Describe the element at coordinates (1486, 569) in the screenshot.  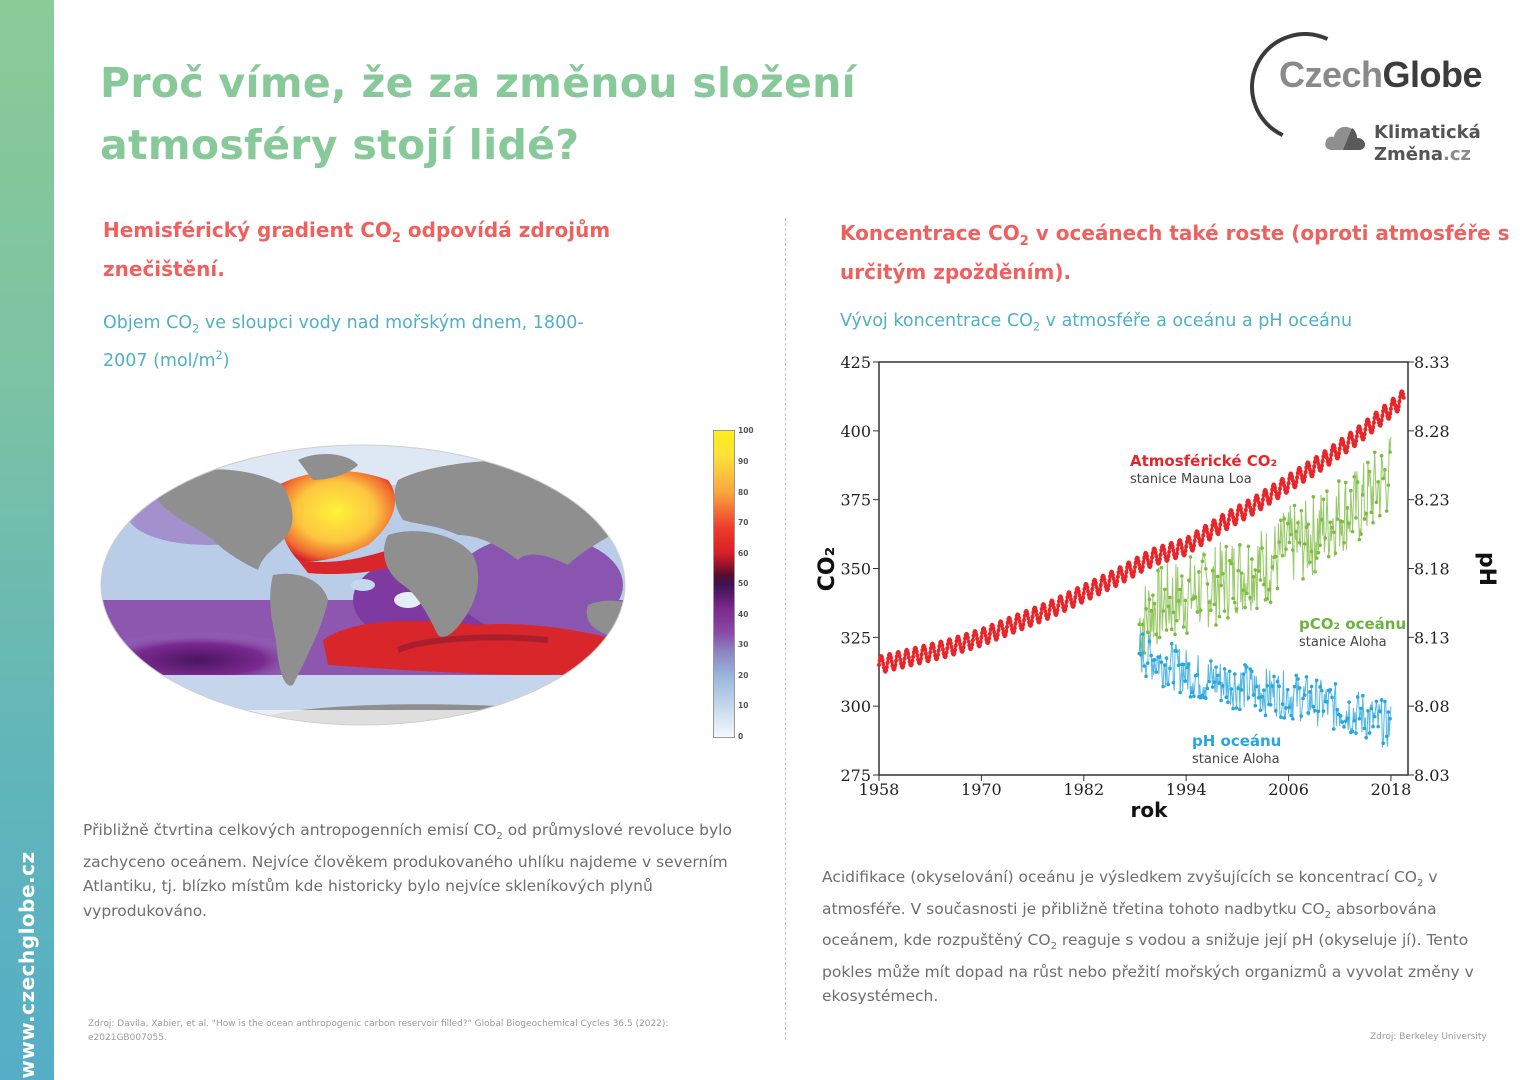
I see `y-axis-right-label: pH` at that location.